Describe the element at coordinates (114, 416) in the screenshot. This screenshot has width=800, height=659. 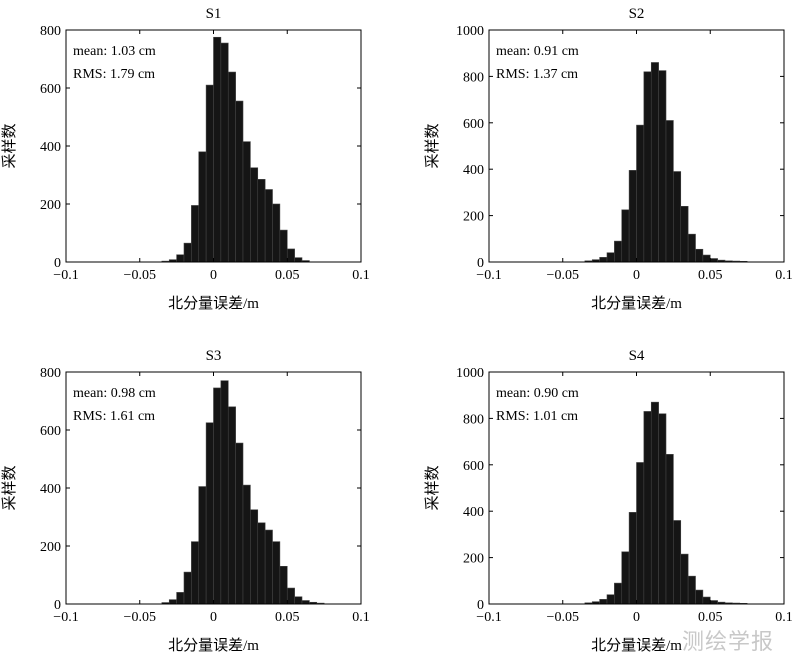
I see `rms-annotation: RMS: 1.61 cm` at that location.